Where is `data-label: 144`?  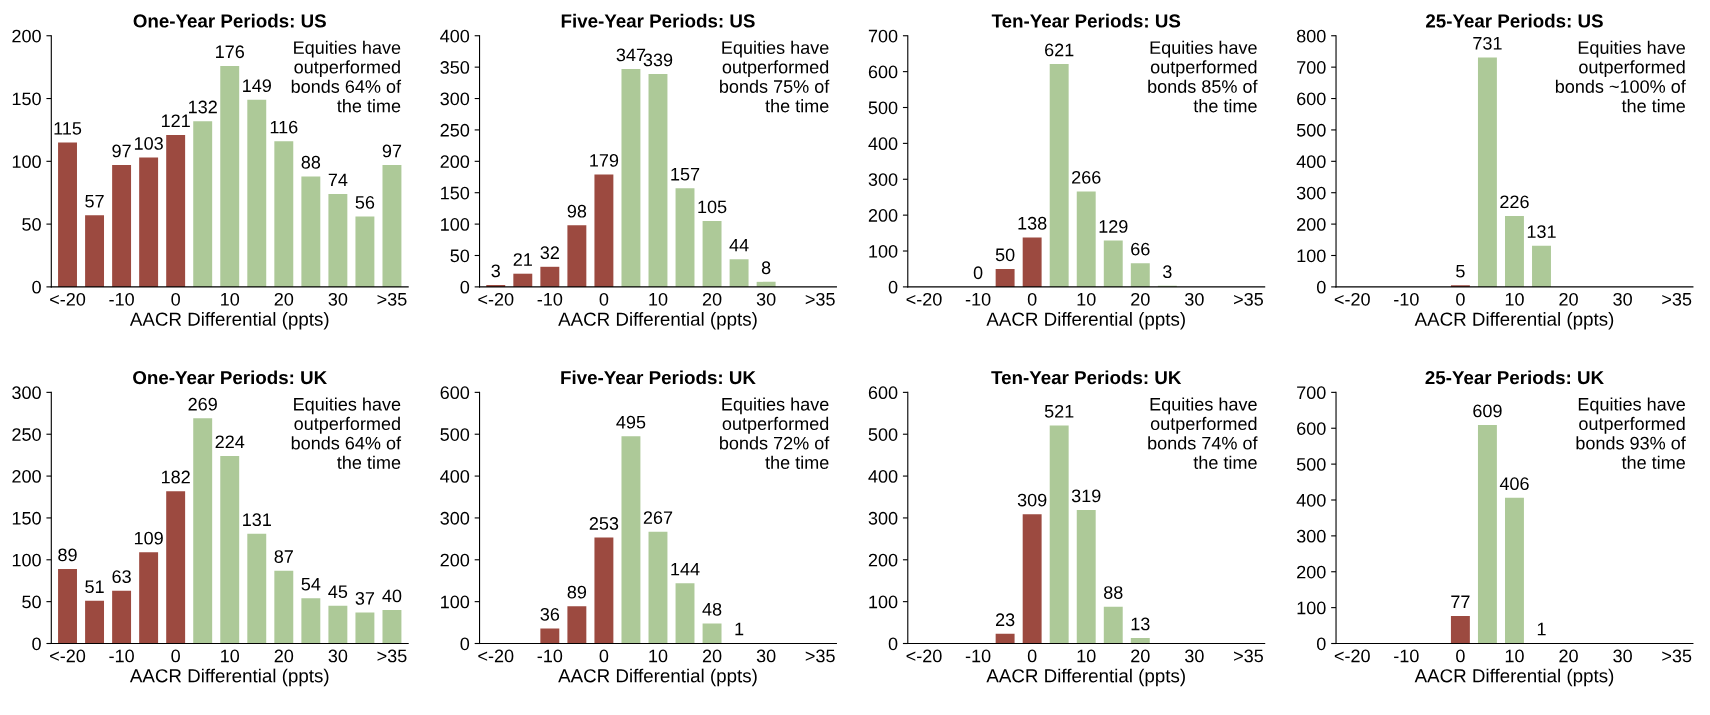 data-label: 144 is located at coordinates (685, 569).